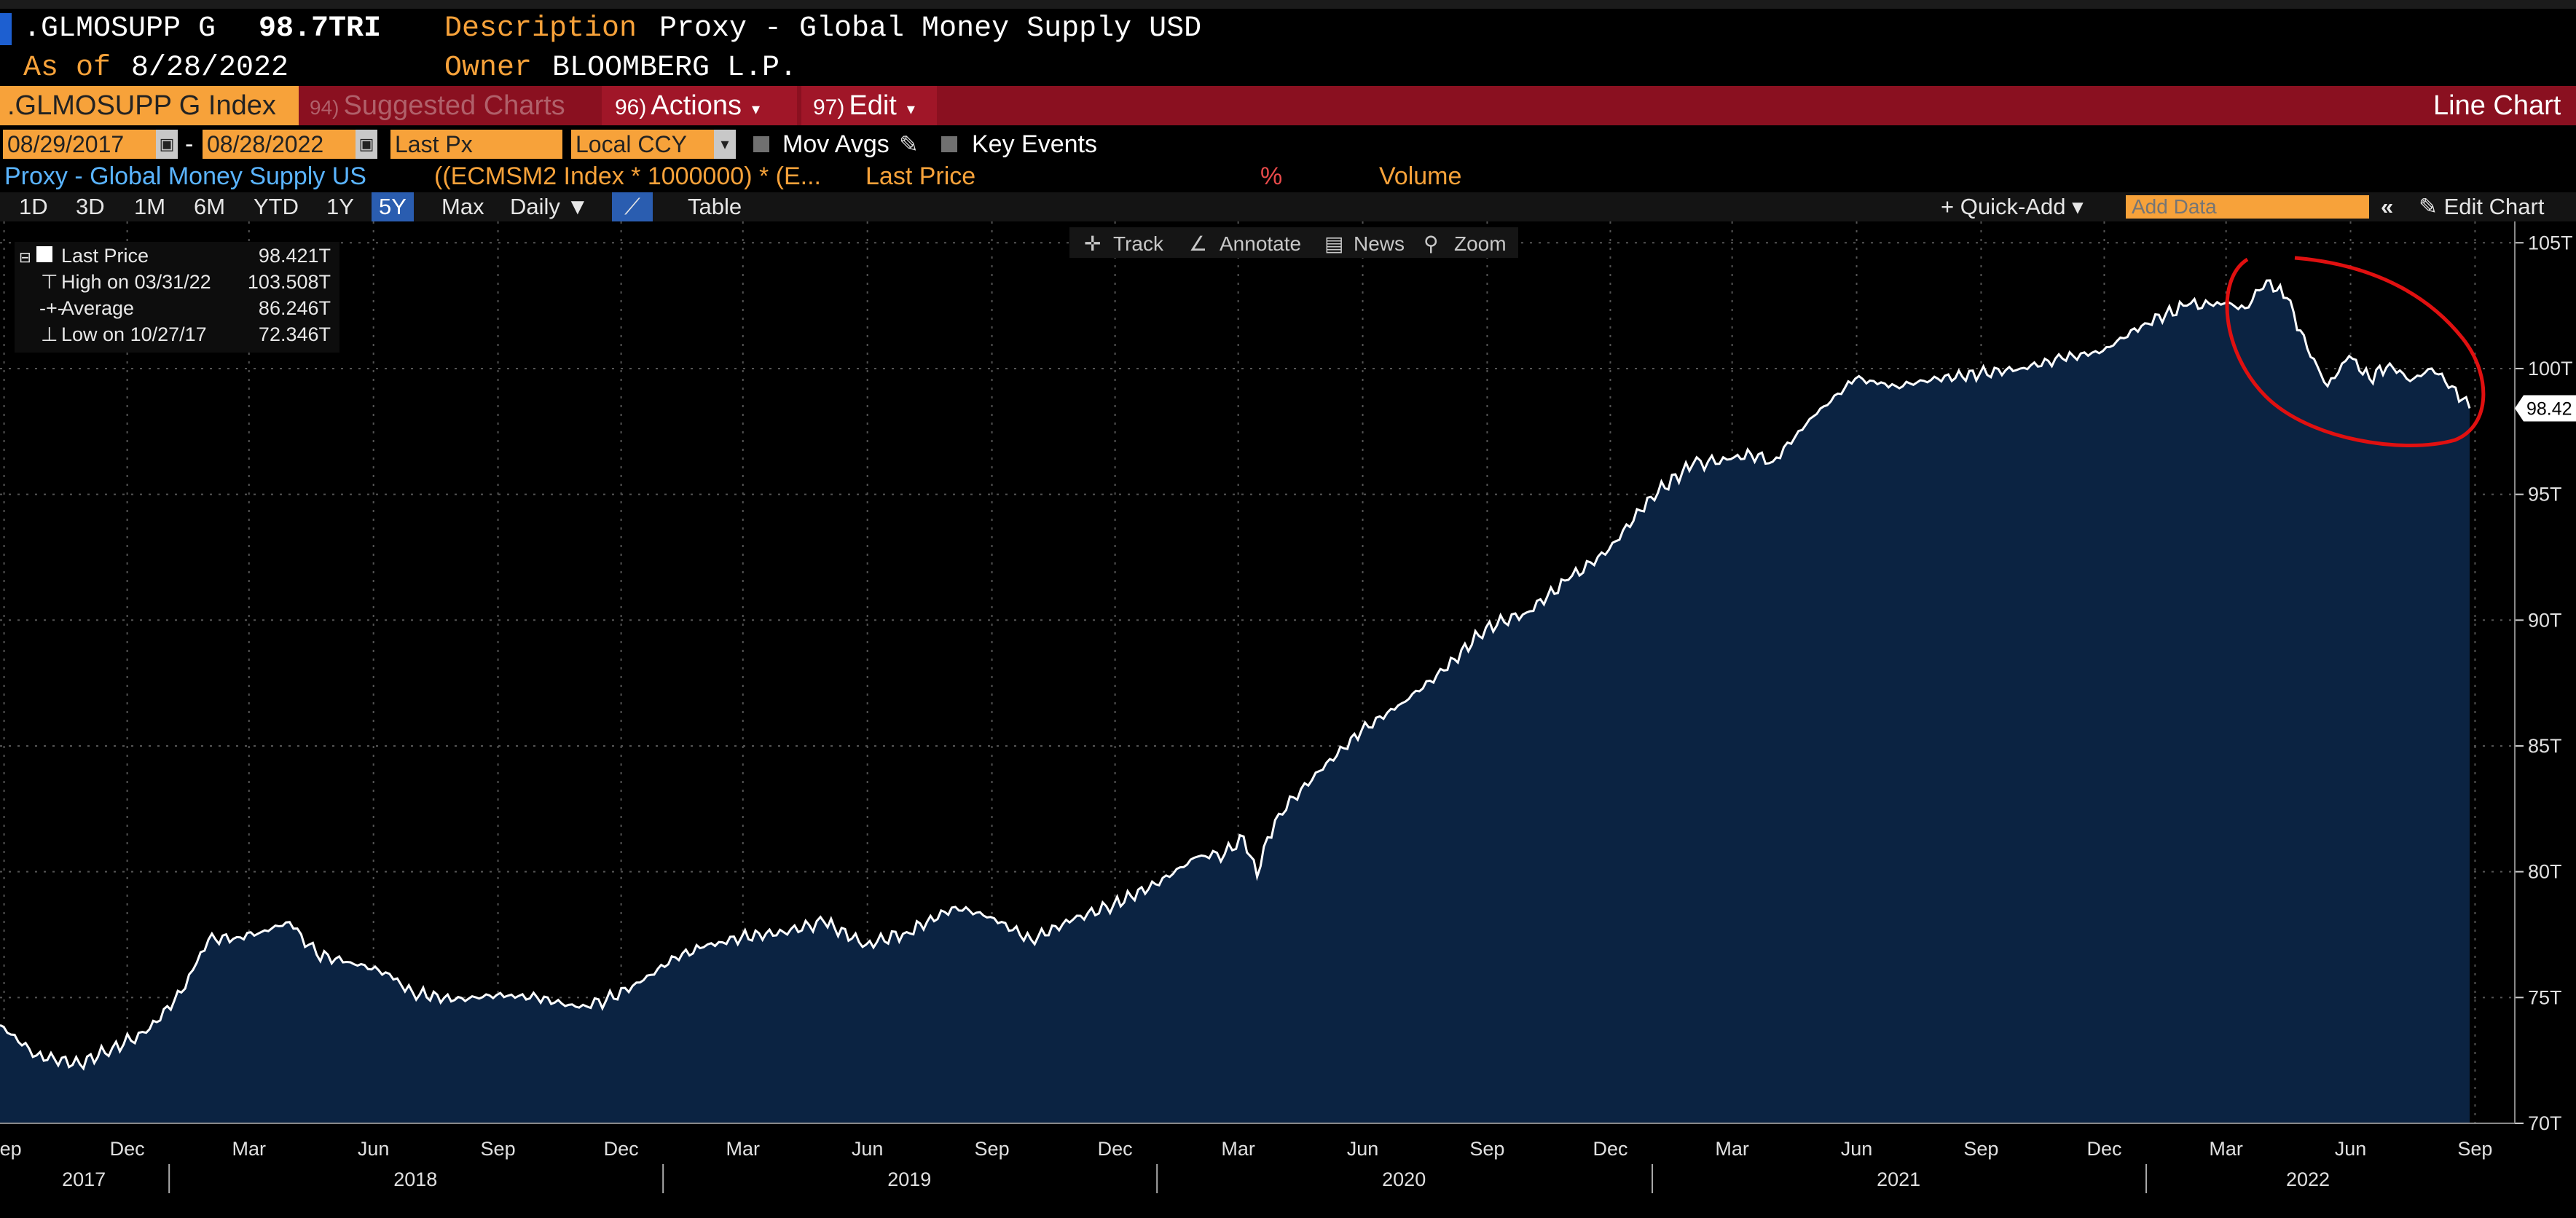 This screenshot has width=2576, height=1218. I want to click on period-1d-button: 1D, so click(33, 207).